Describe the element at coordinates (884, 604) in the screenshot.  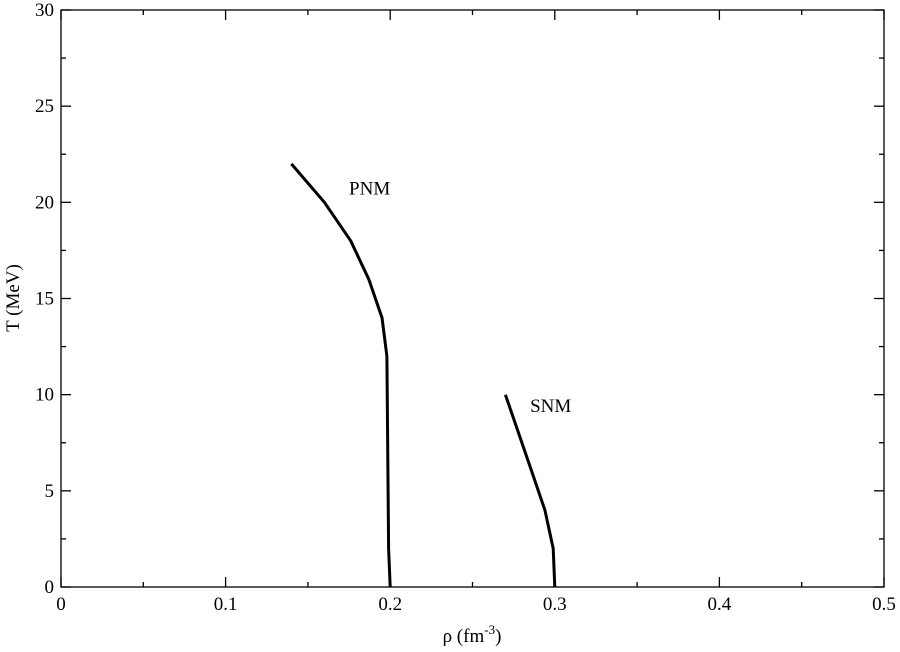
I see `x-tick-label: 0.5` at that location.